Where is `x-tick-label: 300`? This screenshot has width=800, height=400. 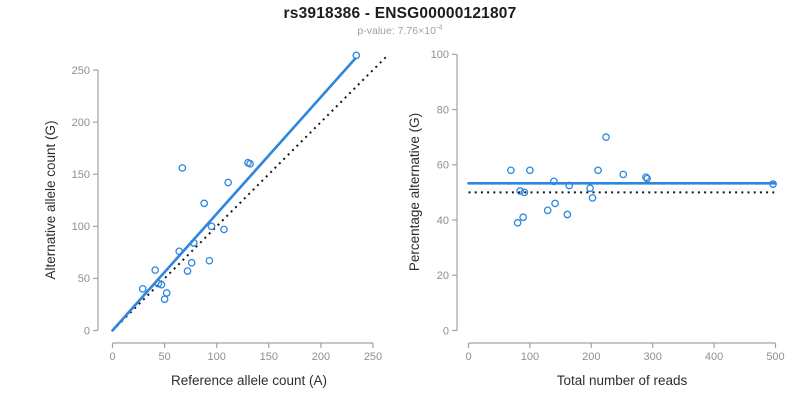 x-tick-label: 300 is located at coordinates (653, 357).